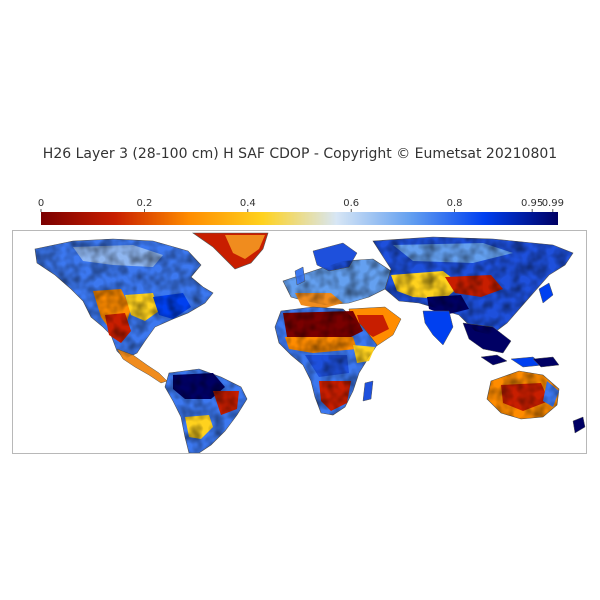 The height and width of the screenshot is (600, 600). I want to click on colorbar-tick-label: 0.4, so click(248, 203).